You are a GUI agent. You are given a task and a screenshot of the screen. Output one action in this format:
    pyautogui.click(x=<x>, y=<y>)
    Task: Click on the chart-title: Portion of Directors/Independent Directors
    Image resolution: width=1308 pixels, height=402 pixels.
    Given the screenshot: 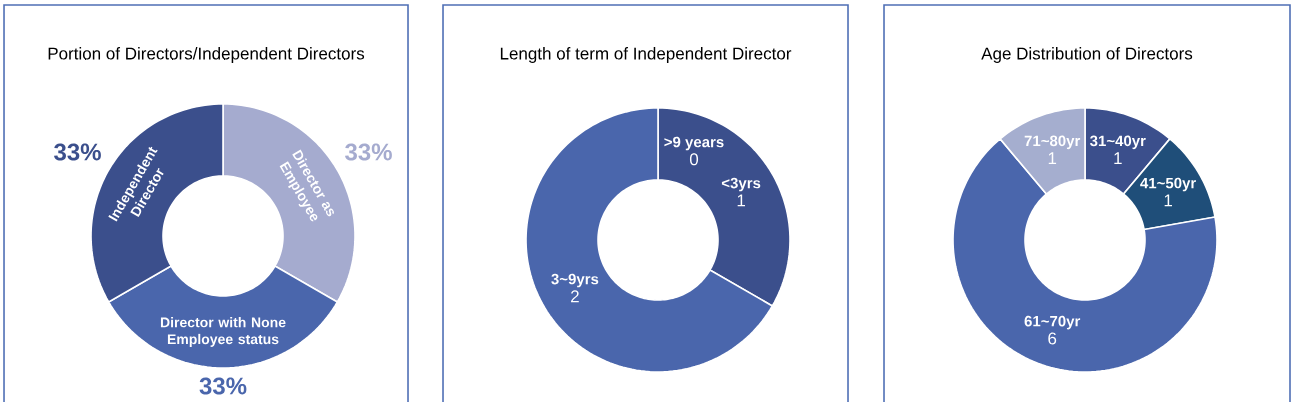 What is the action you would take?
    pyautogui.click(x=206, y=55)
    